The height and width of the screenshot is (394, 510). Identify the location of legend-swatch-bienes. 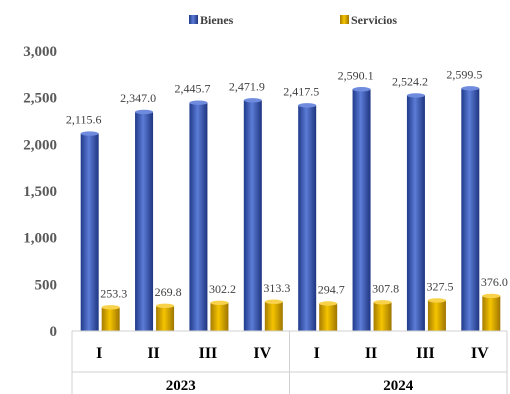
(193, 19).